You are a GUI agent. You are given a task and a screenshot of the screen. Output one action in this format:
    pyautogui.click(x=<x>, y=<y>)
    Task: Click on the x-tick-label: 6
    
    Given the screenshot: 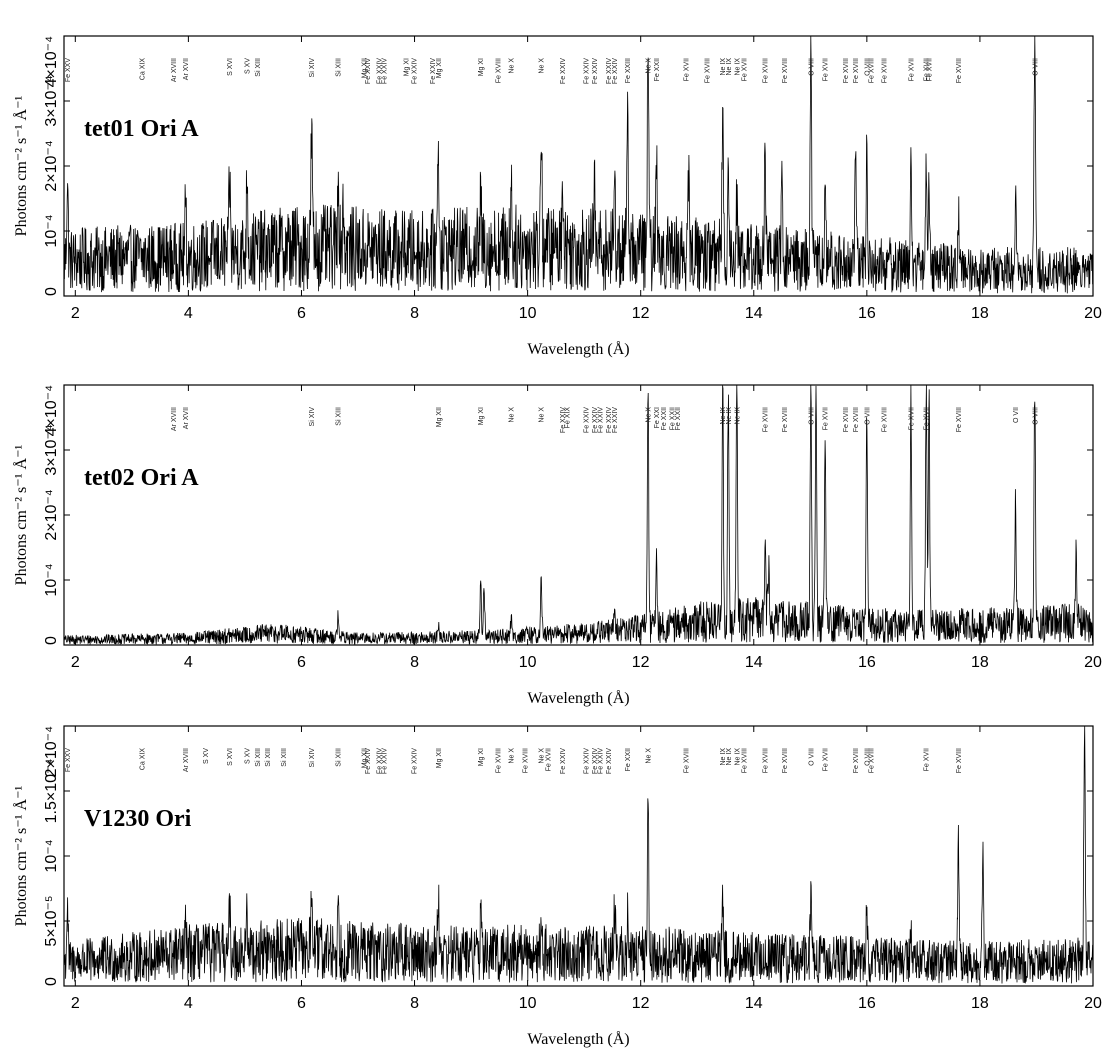 What is the action you would take?
    pyautogui.click(x=301, y=662)
    